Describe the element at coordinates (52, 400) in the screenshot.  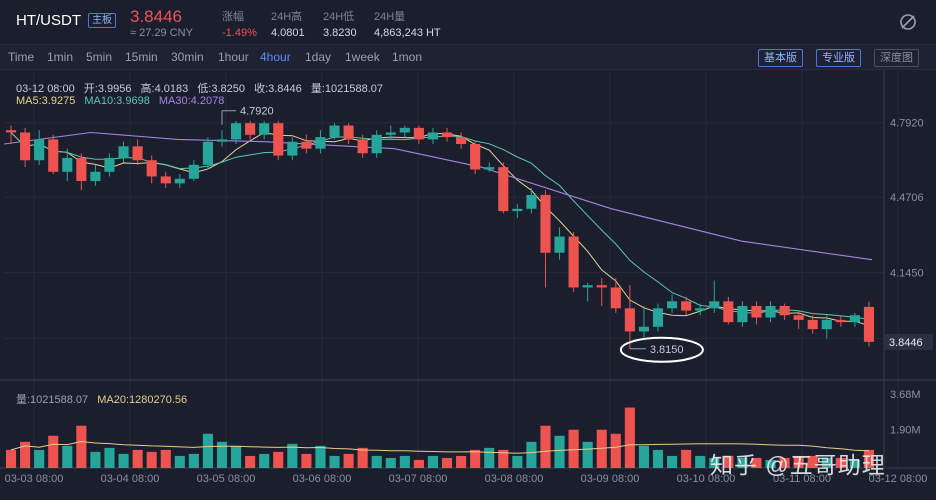
I see `volume-value: 量:1021588.07` at that location.